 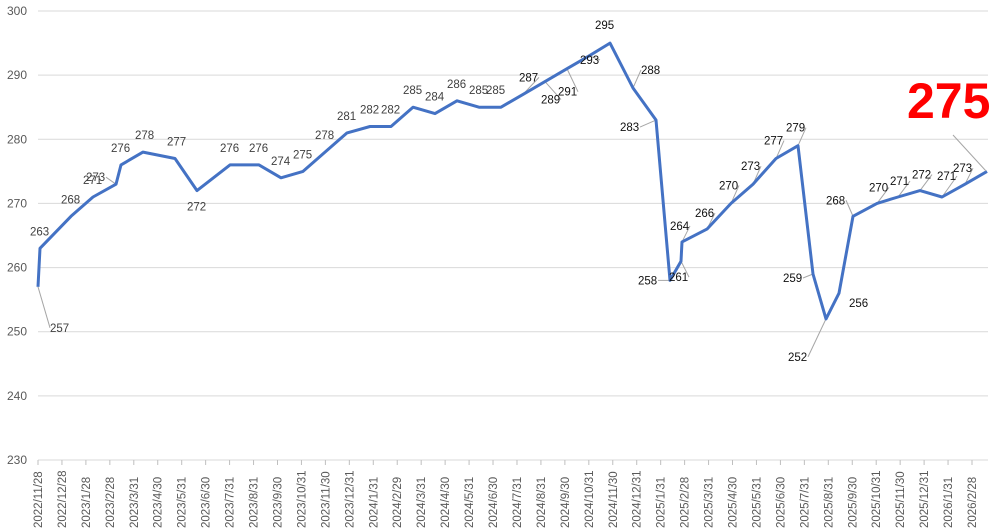 What do you see at coordinates (135, 502) in the screenshot?
I see `x-tick-label: 2023/3/31` at bounding box center [135, 502].